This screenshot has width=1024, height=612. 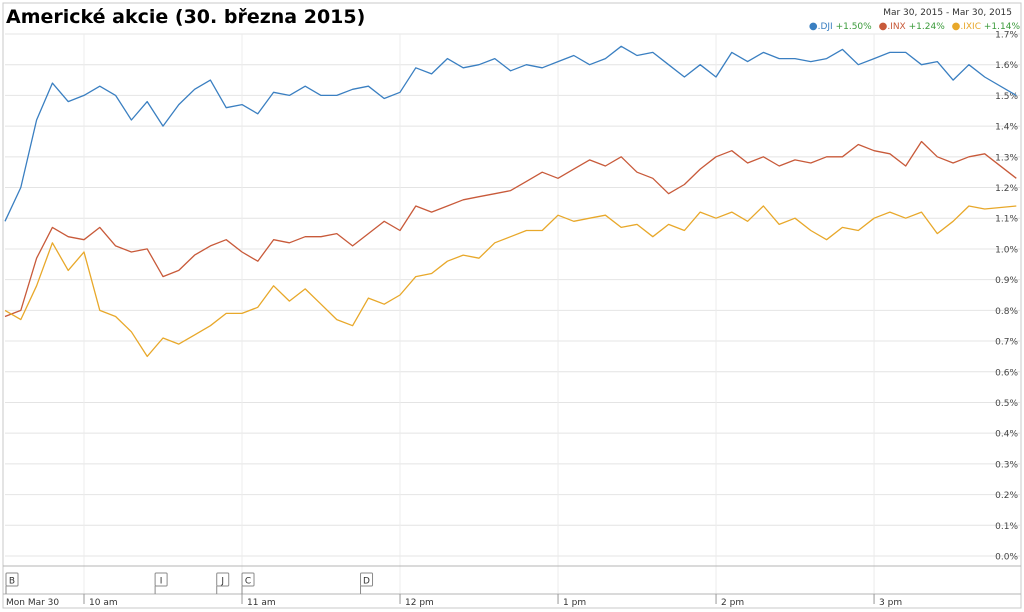 I want to click on legend-series-name: .DJI, so click(x=825, y=27).